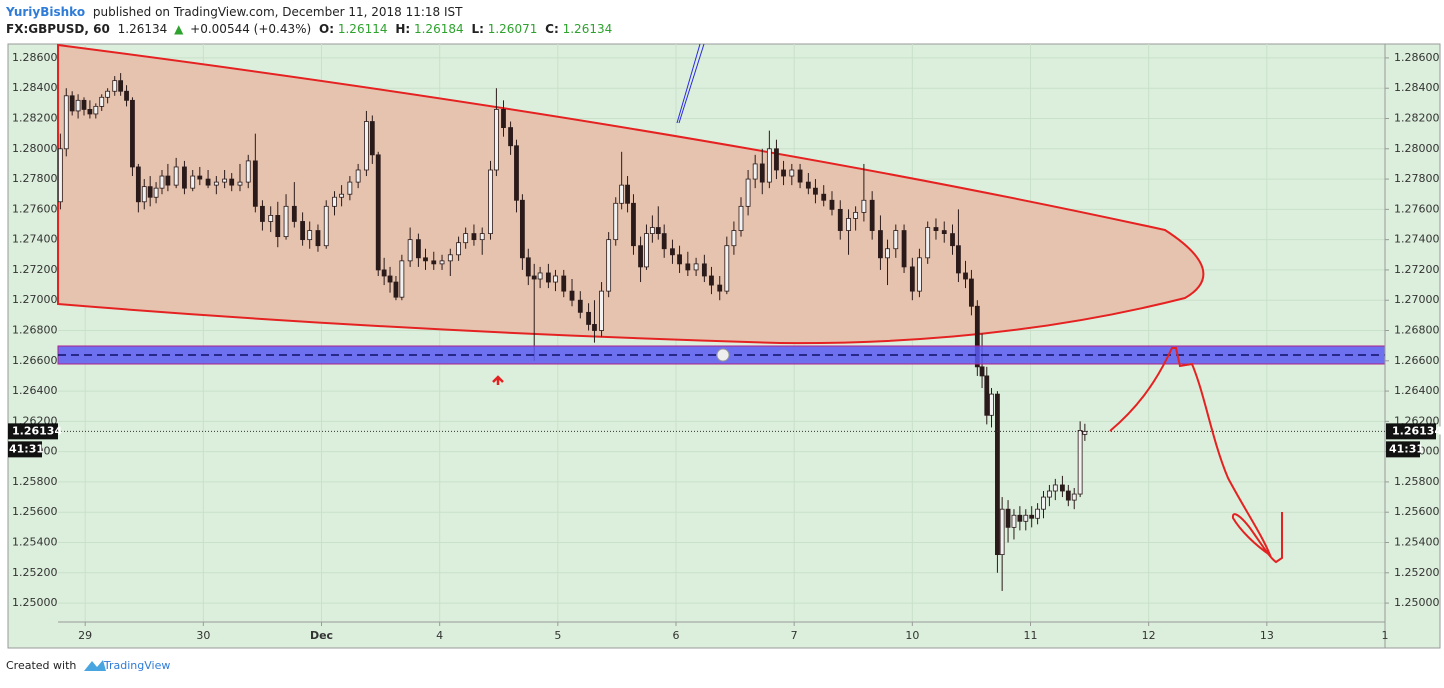 The image size is (1444, 688). What do you see at coordinates (203, 635) in the screenshot?
I see `x-tick-label: 30` at bounding box center [203, 635].